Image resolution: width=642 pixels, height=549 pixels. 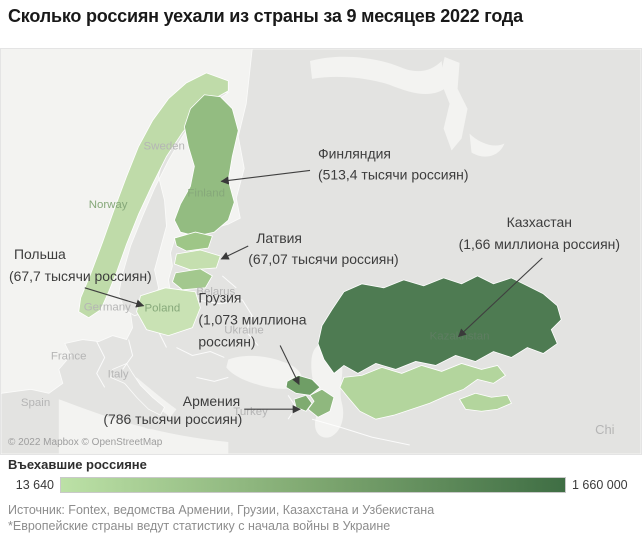 What do you see at coordinates (211, 401) in the screenshot?
I see `callout-armenia-name: Армения` at bounding box center [211, 401].